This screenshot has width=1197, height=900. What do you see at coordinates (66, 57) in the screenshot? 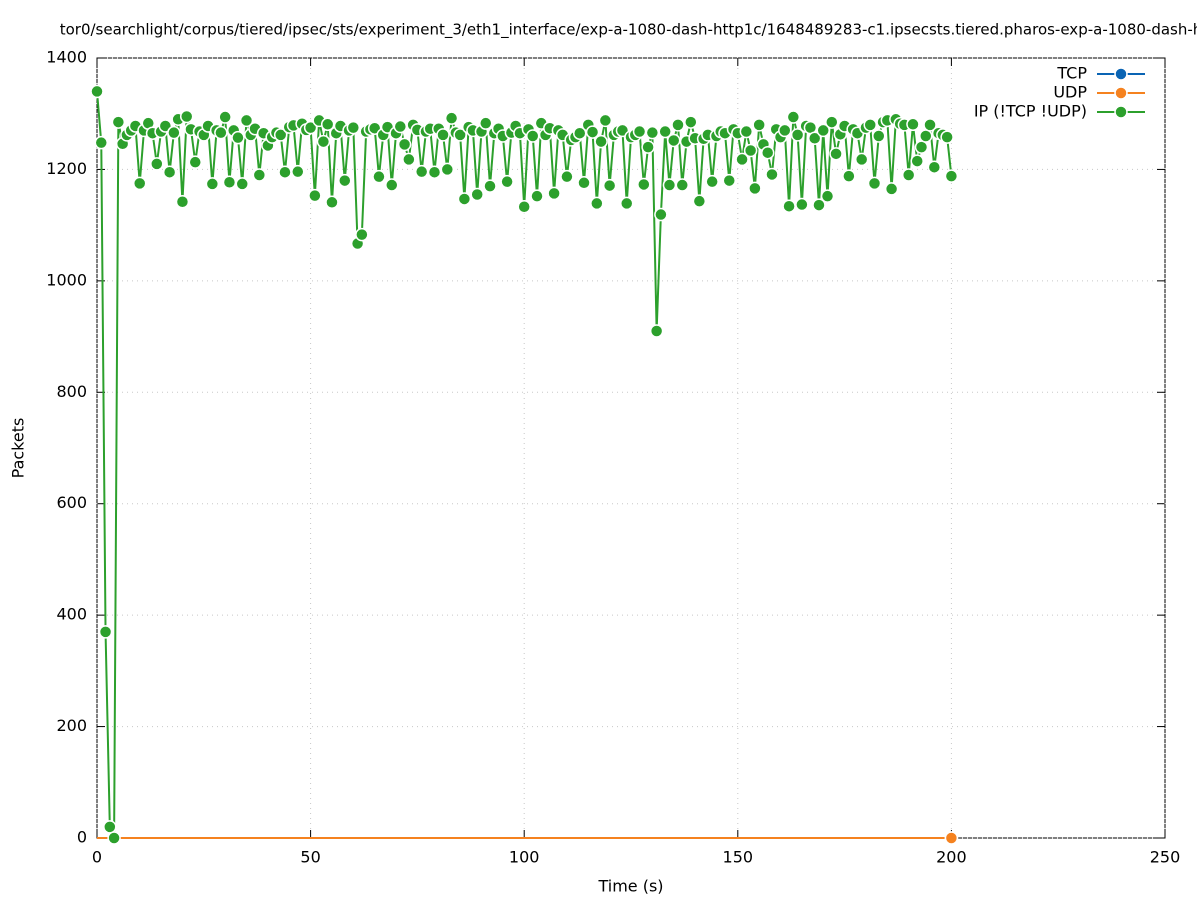
I see `y-tick-label: 1400` at bounding box center [66, 57].